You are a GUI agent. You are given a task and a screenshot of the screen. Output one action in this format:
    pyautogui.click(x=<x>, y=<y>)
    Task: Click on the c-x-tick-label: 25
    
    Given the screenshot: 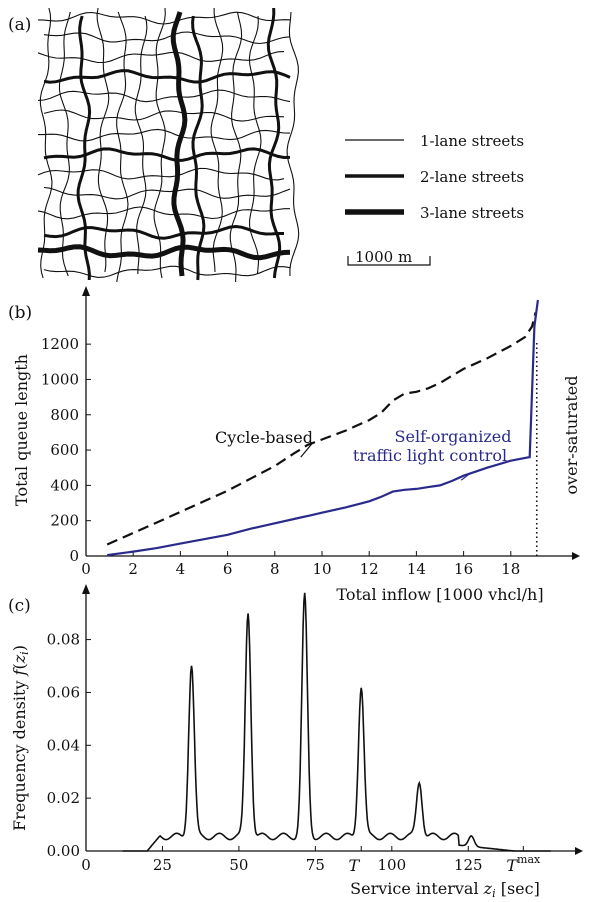 What is the action you would take?
    pyautogui.click(x=162, y=865)
    